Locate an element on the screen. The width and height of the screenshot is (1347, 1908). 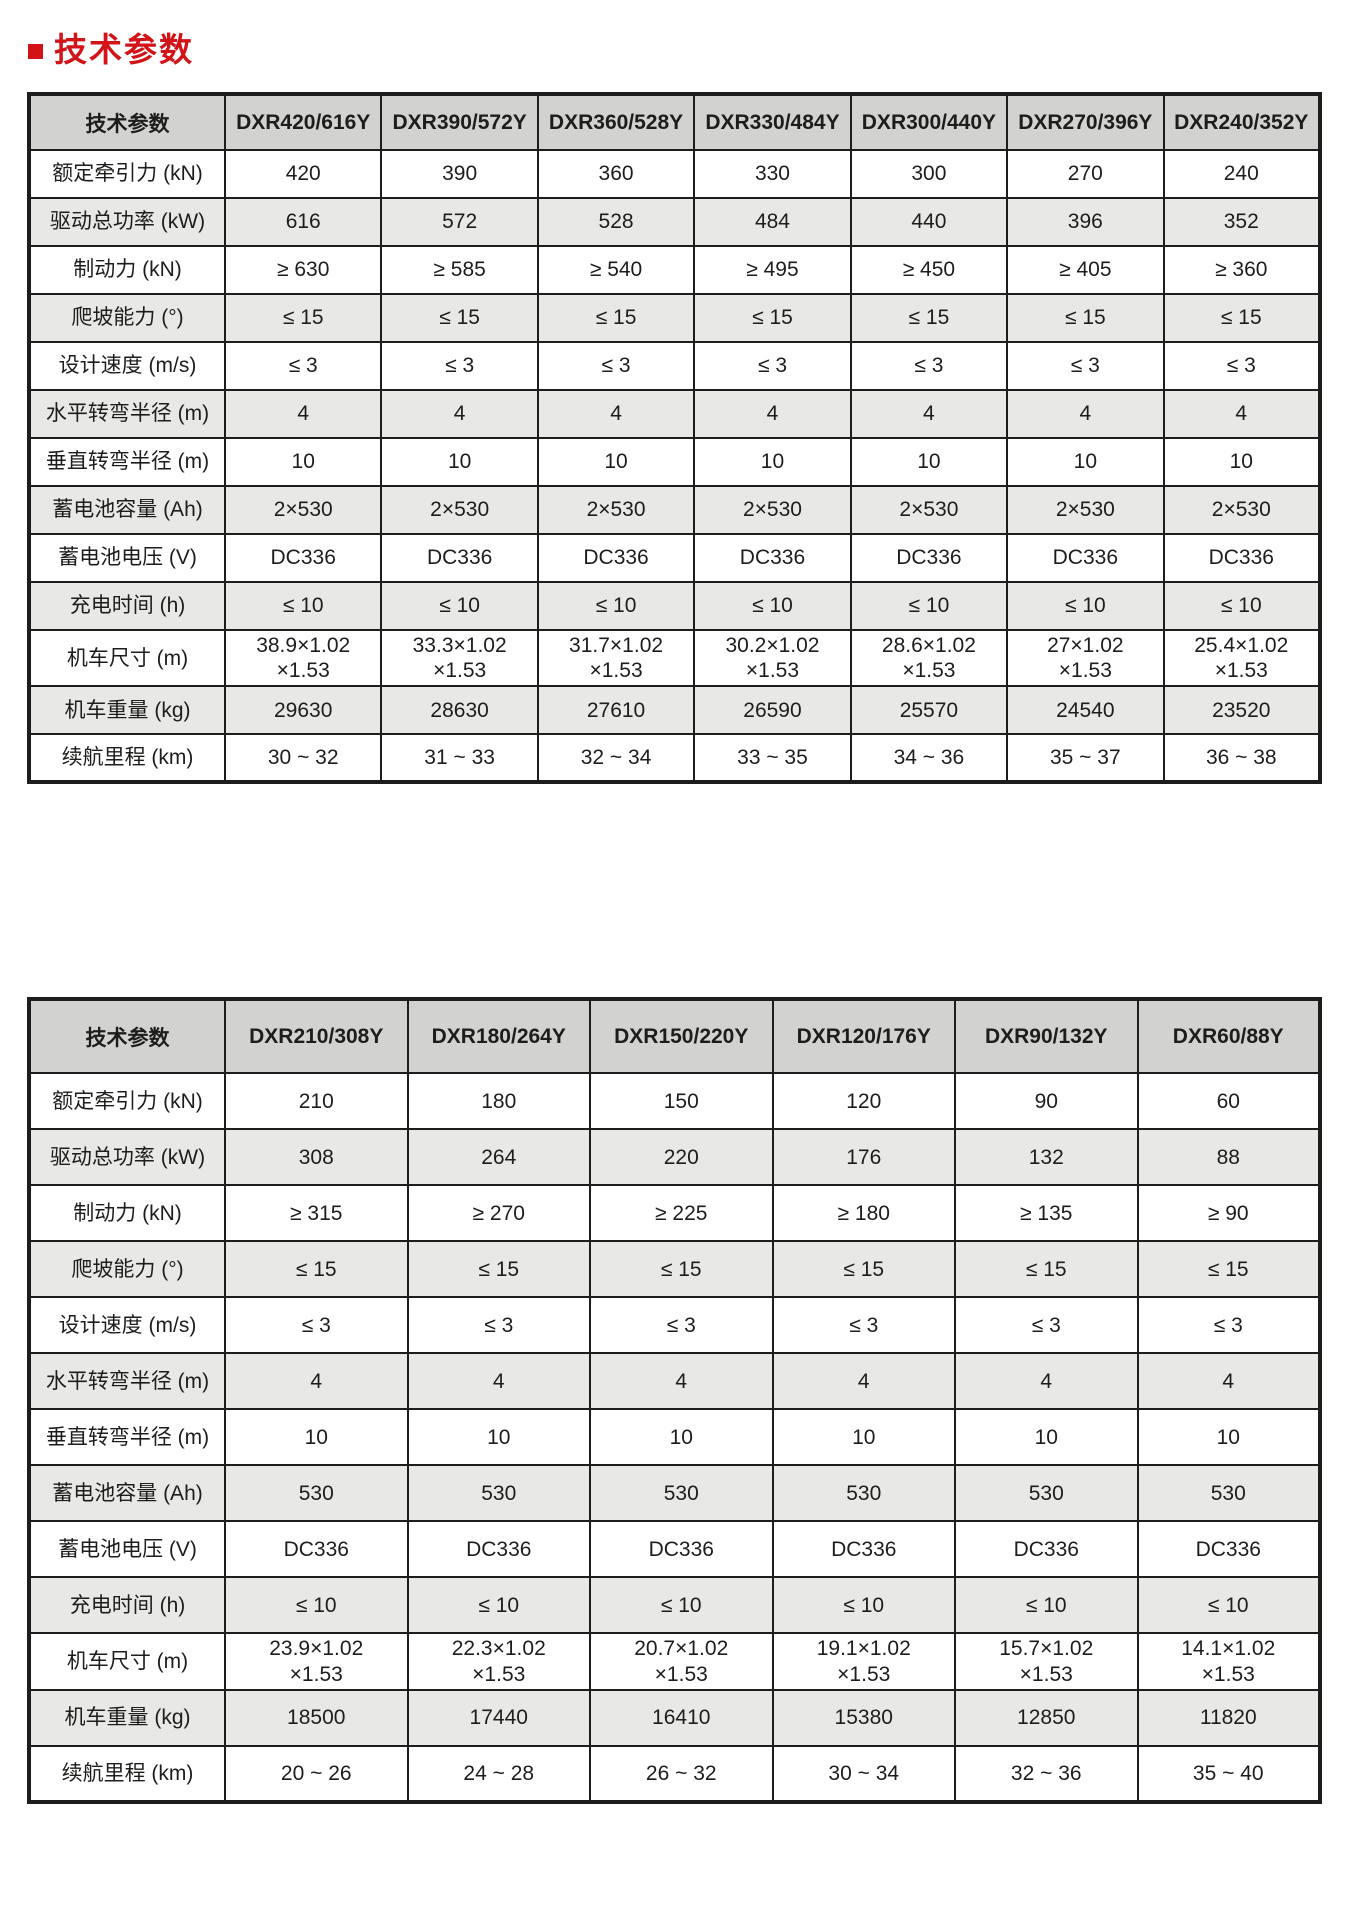
value-cell: 440 is located at coordinates (929, 222).